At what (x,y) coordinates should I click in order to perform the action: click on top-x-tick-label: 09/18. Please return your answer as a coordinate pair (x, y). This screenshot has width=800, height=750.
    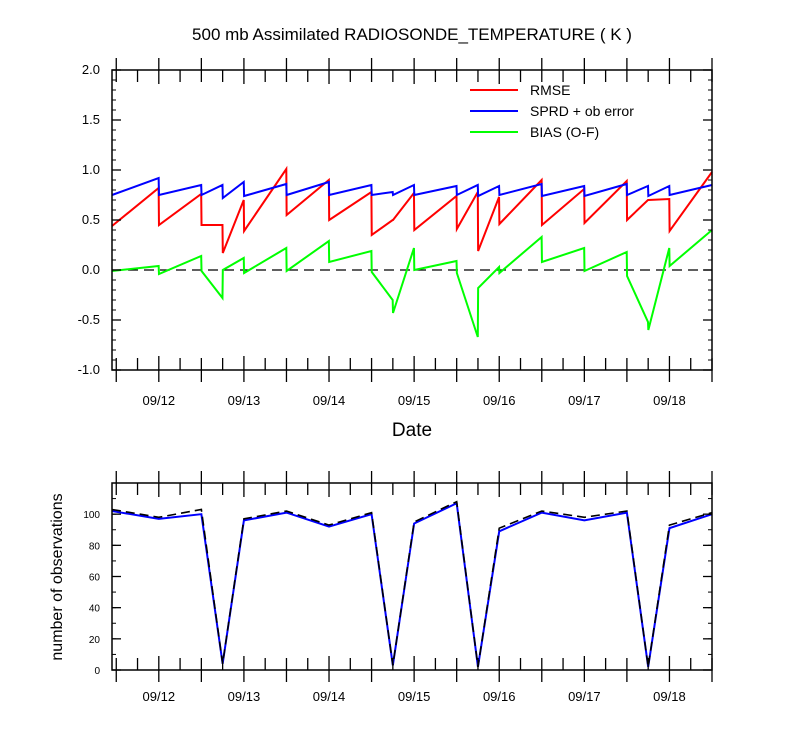
    Looking at the image, I should click on (669, 400).